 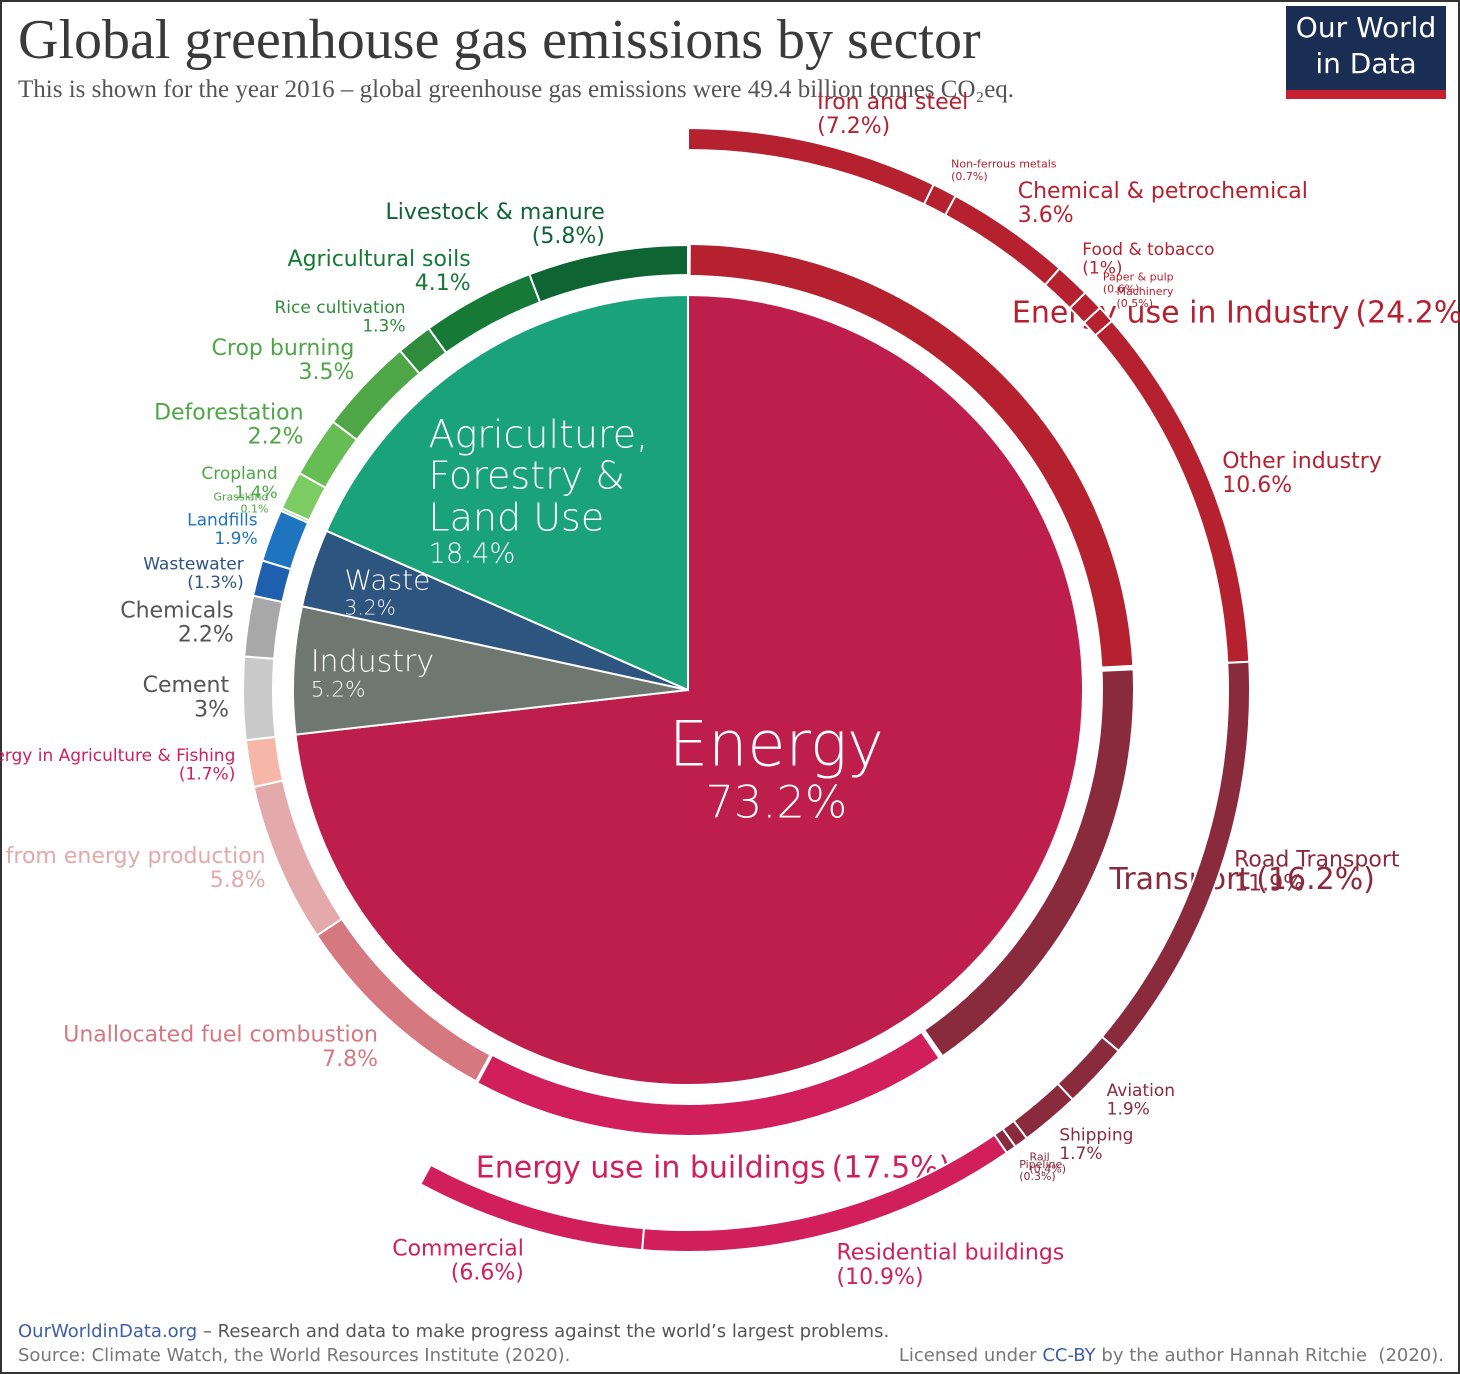 What do you see at coordinates (443, 283) in the screenshot?
I see `label-value: 4.1%` at bounding box center [443, 283].